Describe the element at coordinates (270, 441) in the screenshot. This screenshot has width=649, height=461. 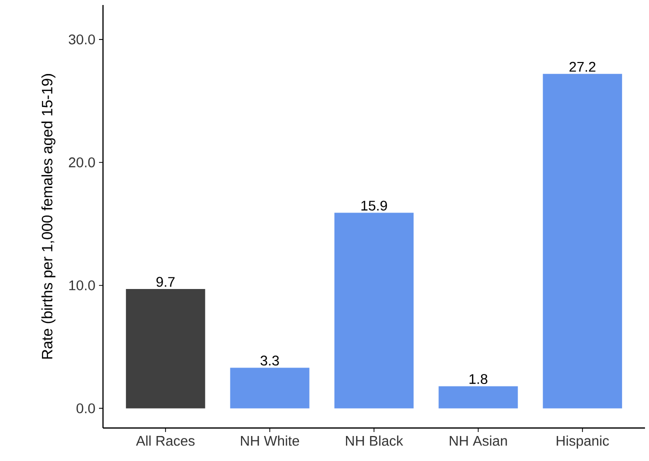
I see `x-tick-label: NH White` at that location.